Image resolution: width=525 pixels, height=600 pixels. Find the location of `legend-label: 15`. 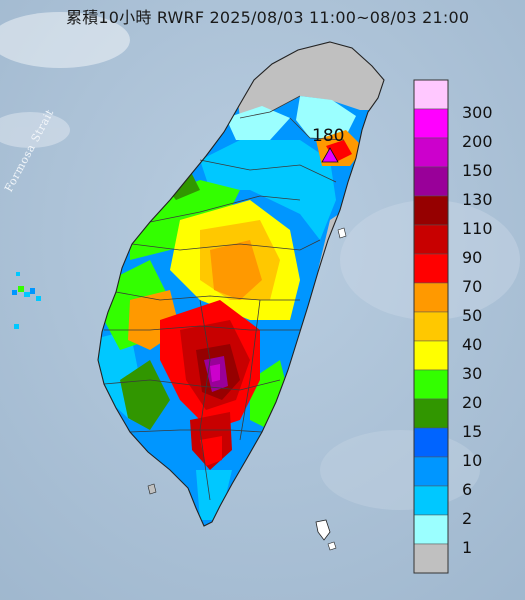

legend-label: 15 is located at coordinates (472, 431).